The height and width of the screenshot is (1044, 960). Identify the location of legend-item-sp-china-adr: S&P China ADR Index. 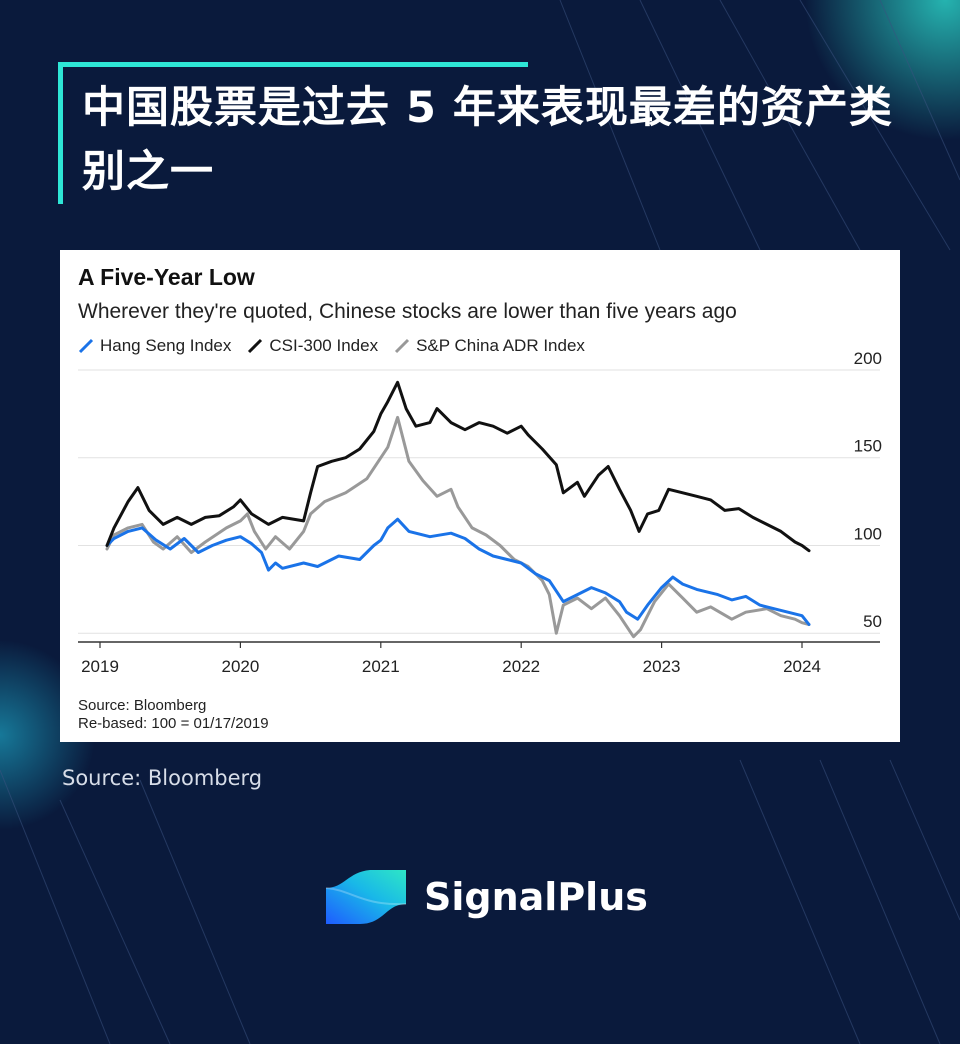
(489, 346).